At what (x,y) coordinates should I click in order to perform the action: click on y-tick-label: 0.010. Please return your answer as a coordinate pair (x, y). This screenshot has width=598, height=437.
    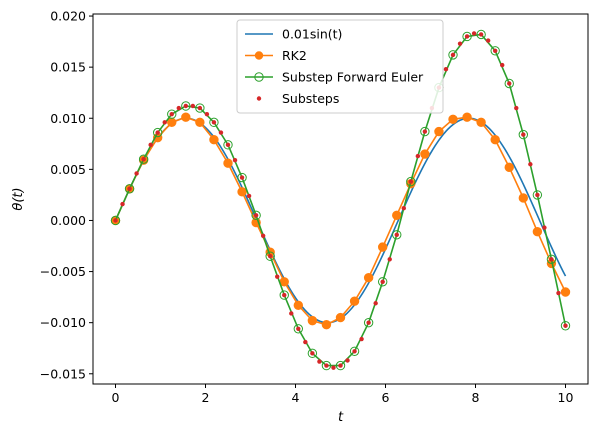
    Looking at the image, I should click on (68, 118).